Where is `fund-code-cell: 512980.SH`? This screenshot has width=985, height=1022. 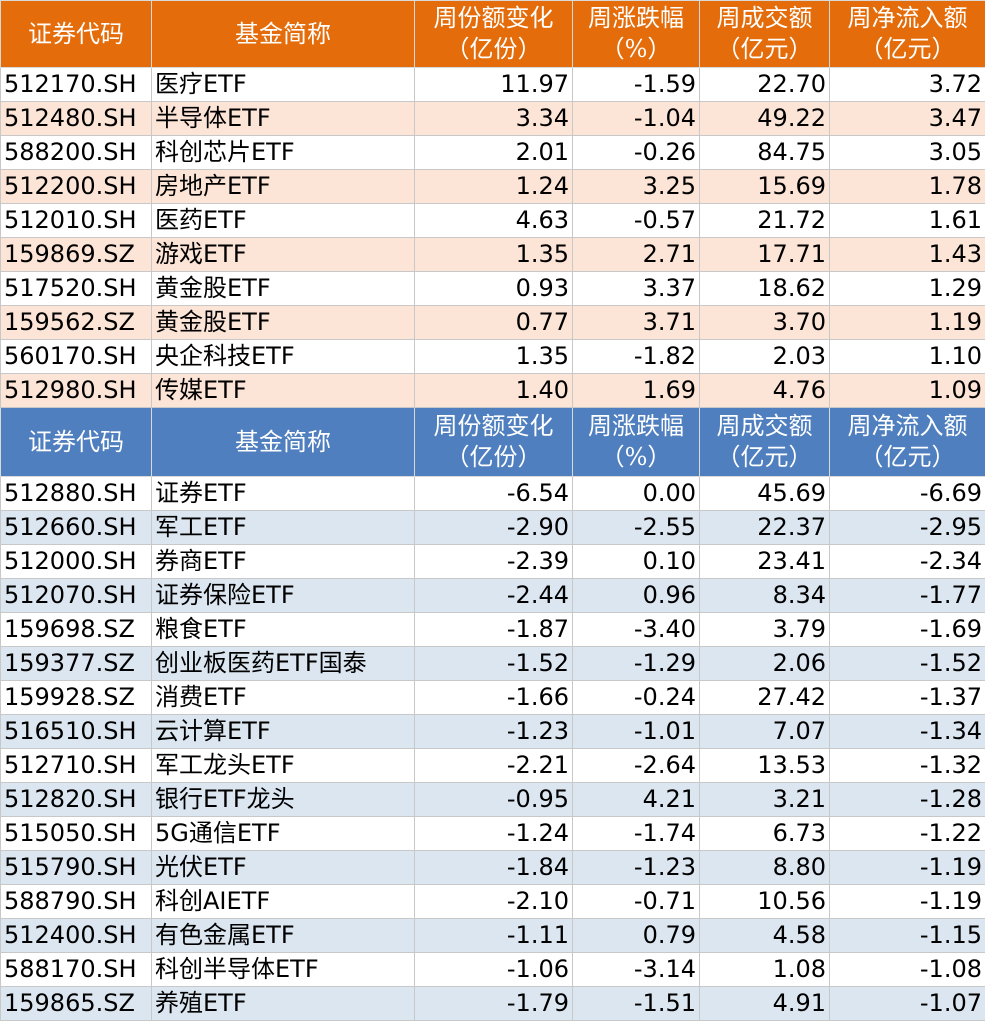 fund-code-cell: 512980.SH is located at coordinates (76, 390).